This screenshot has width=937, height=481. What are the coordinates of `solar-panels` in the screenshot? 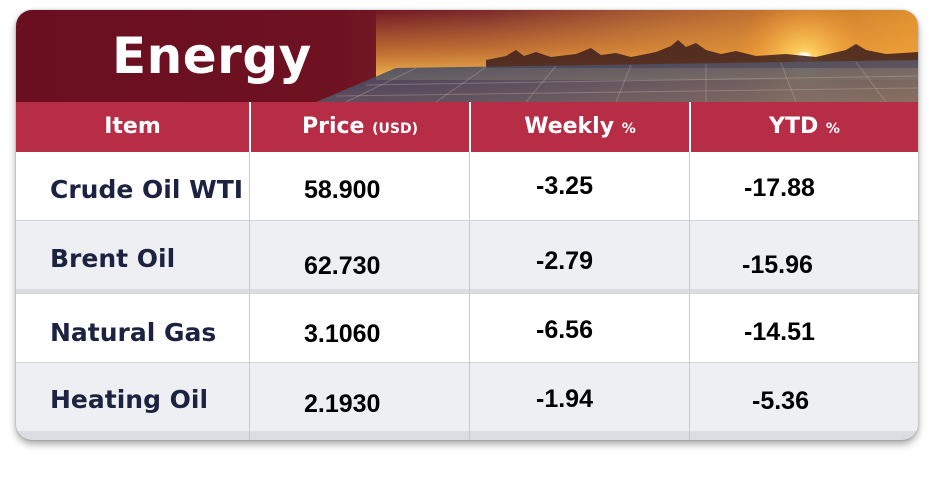 It's located at (617, 81).